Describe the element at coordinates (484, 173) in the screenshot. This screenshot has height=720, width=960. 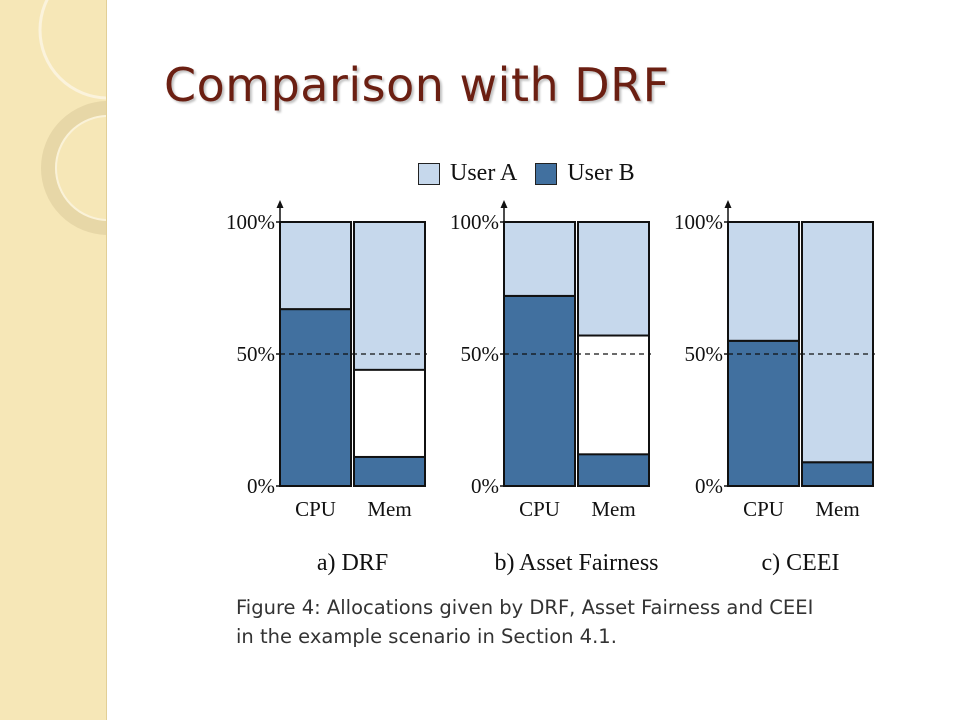
I see `legend-label-user-a: User A` at that location.